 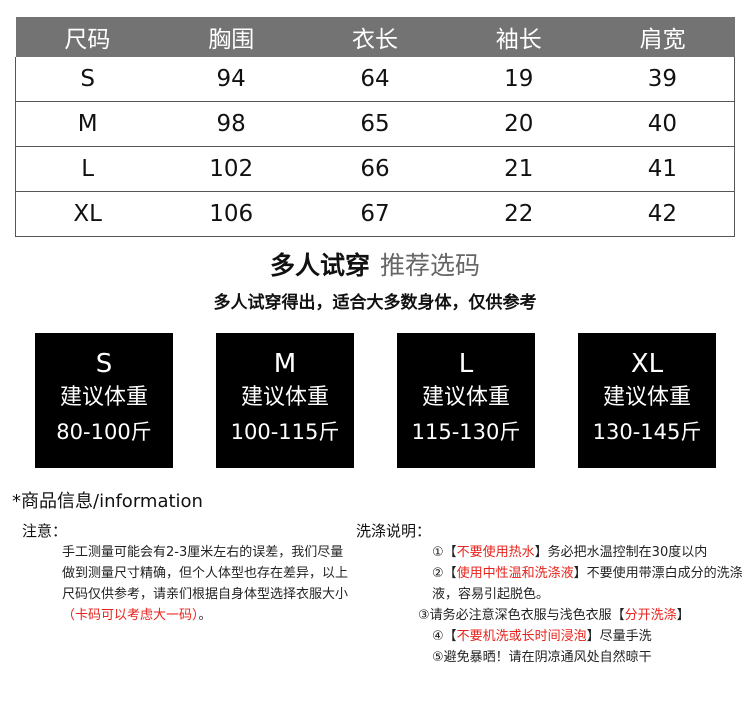 What do you see at coordinates (621, 552) in the screenshot?
I see `wash-post: 】务必把水温控制在30度以内` at bounding box center [621, 552].